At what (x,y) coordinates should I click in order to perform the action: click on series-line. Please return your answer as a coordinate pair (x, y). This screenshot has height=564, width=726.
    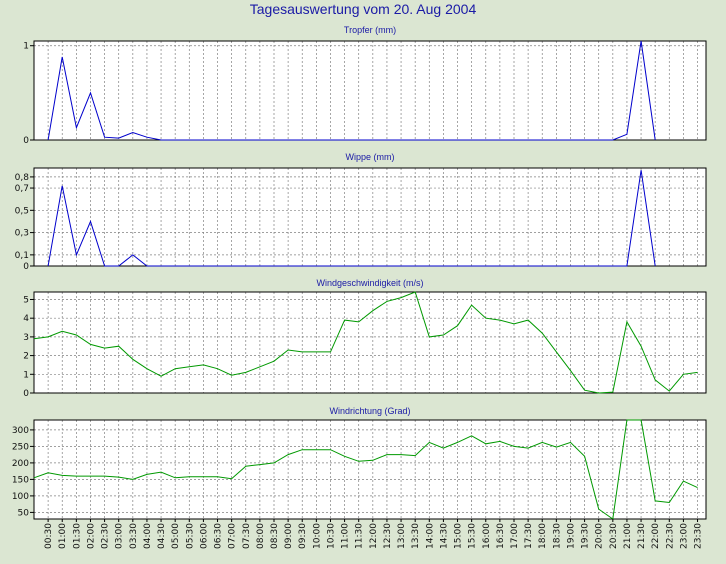
    Looking at the image, I should click on (351, 218).